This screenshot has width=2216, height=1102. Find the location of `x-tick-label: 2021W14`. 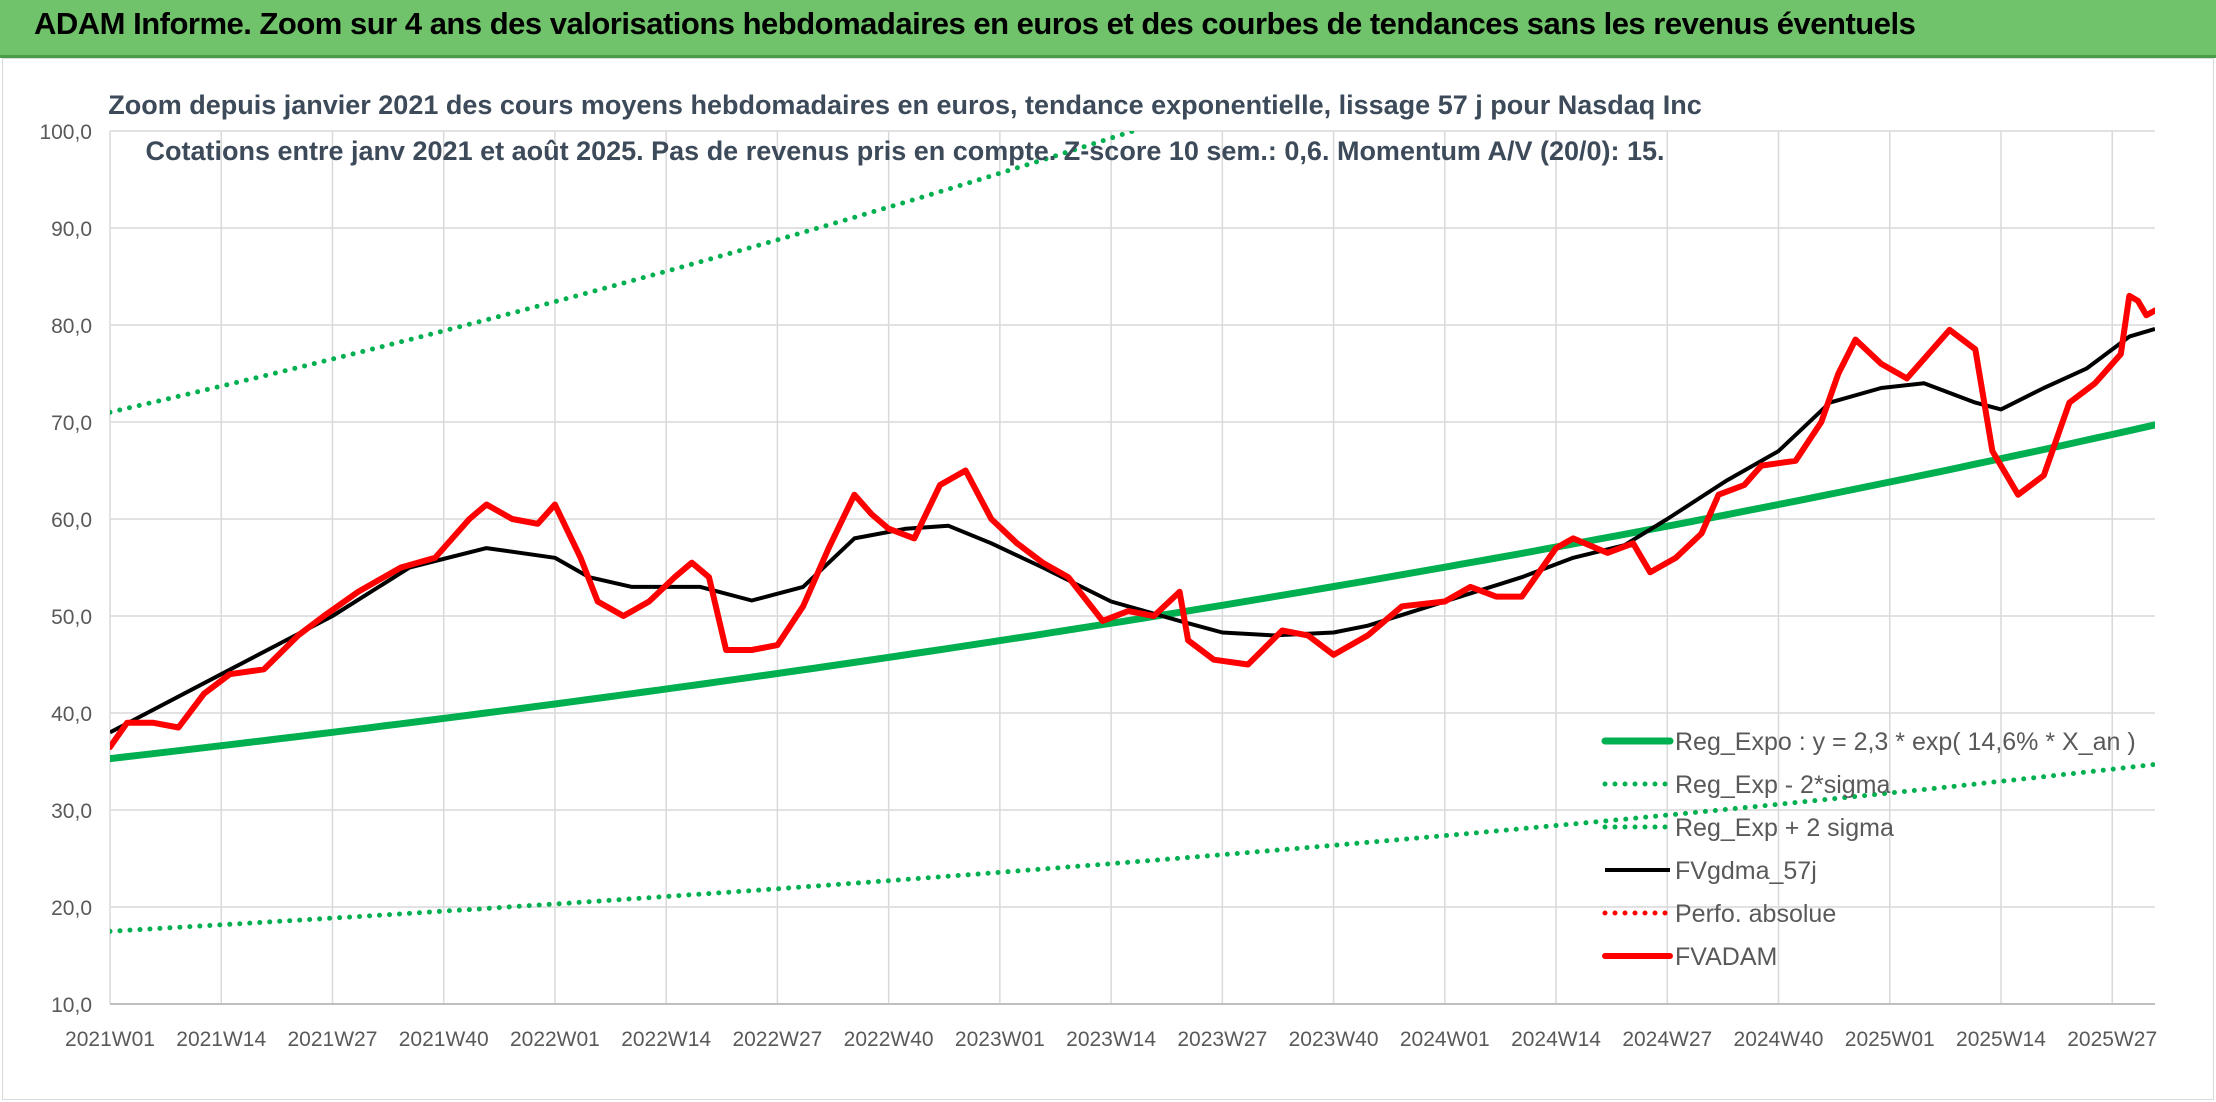

x-tick-label: 2021W14 is located at coordinates (221, 1039).